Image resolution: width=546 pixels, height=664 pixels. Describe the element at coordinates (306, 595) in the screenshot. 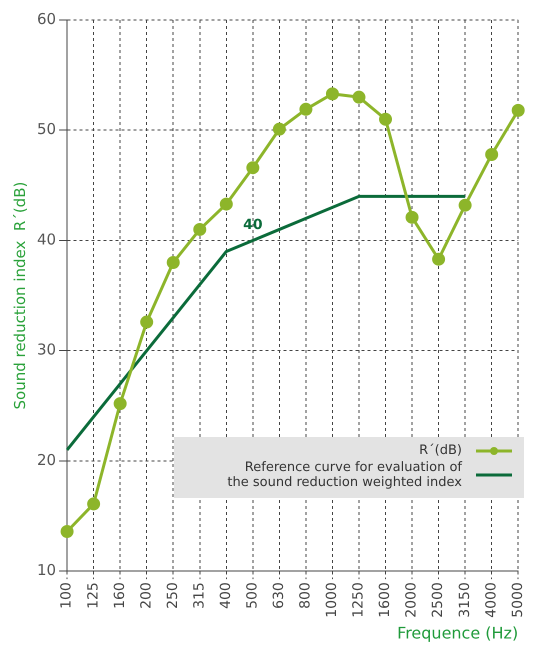

I see `x-tick-label: 800` at that location.